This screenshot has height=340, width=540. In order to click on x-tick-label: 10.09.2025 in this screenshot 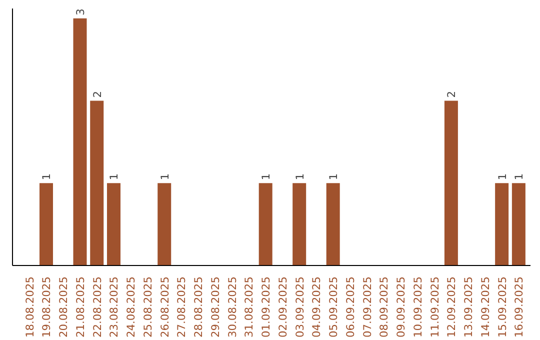, I will do `click(417, 307)`.